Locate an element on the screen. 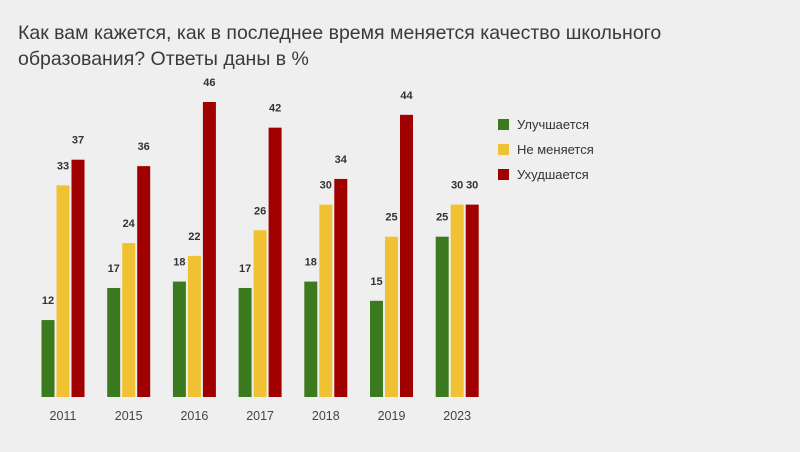 This screenshot has height=452, width=800. data-label-2018-series-2: 34 is located at coordinates (341, 160).